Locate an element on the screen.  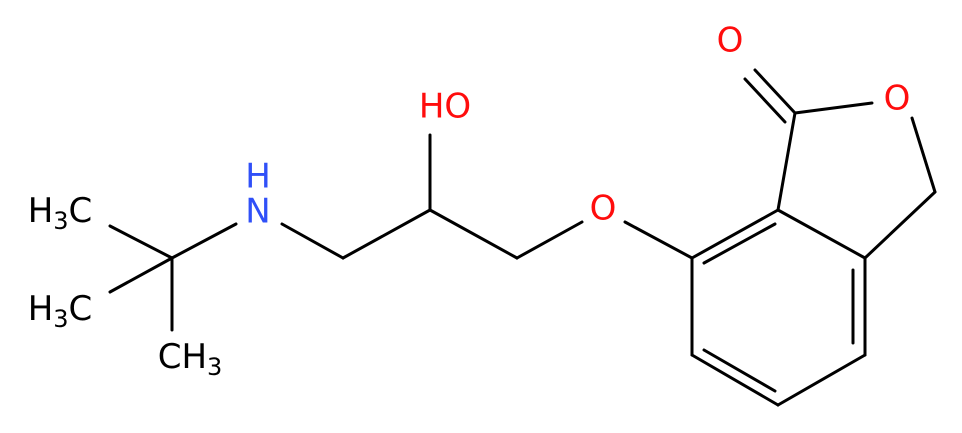
atom-label: HO is located at coordinates (445, 107).